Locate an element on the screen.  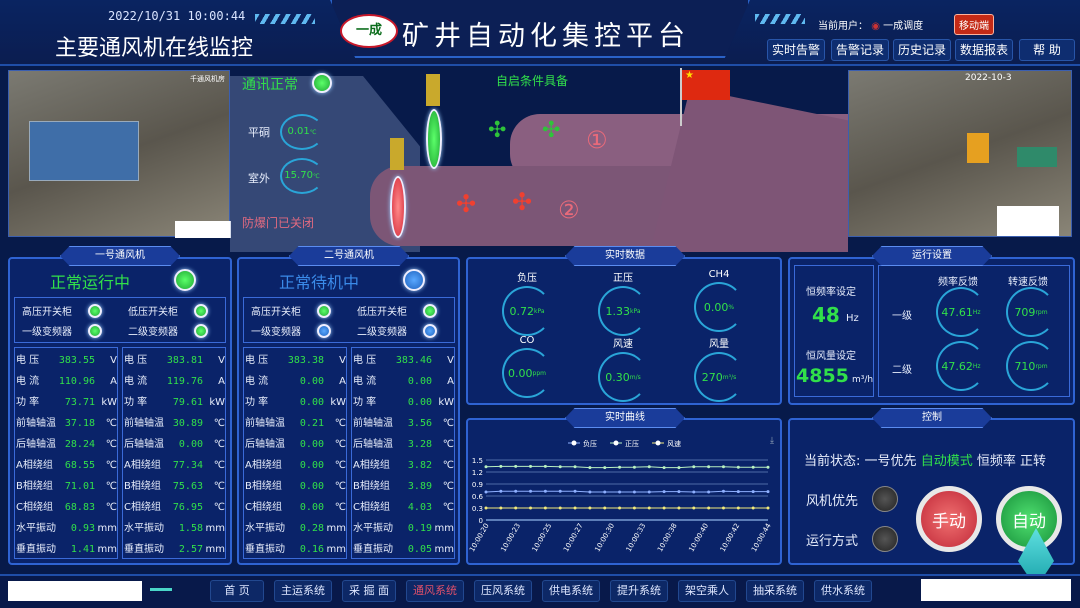
data-row: 电 压 383.46 V is located at coordinates (403, 361).